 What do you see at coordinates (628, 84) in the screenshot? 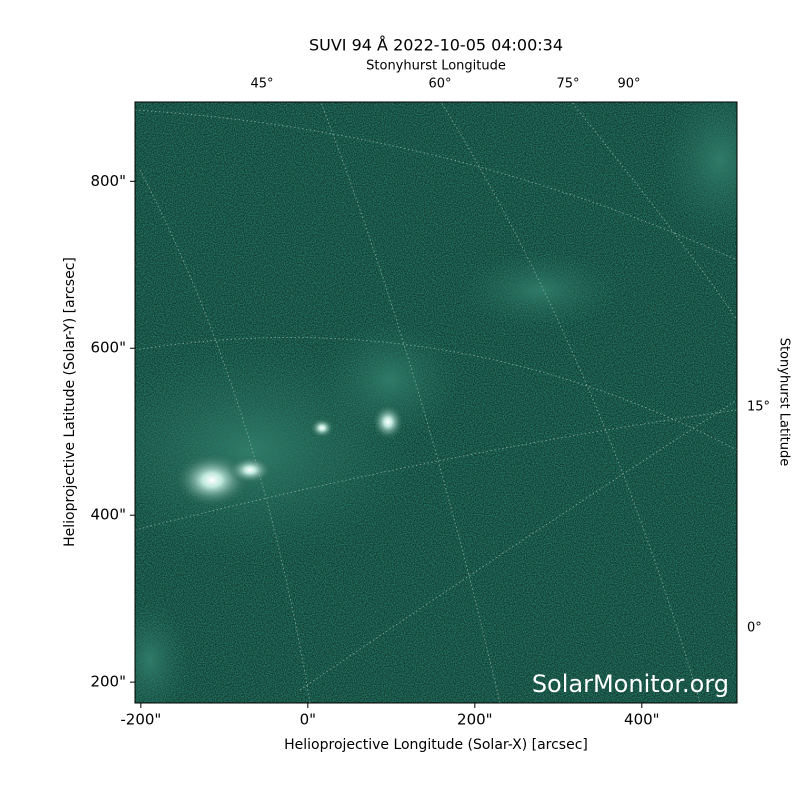
I see `top-tick-label: 90°` at bounding box center [628, 84].